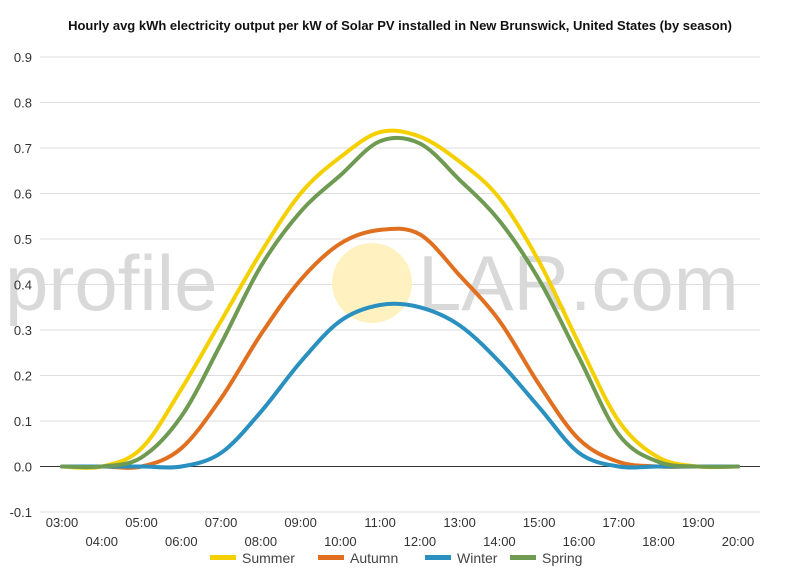  I want to click on legend-label-winter: Winter, so click(477, 558).